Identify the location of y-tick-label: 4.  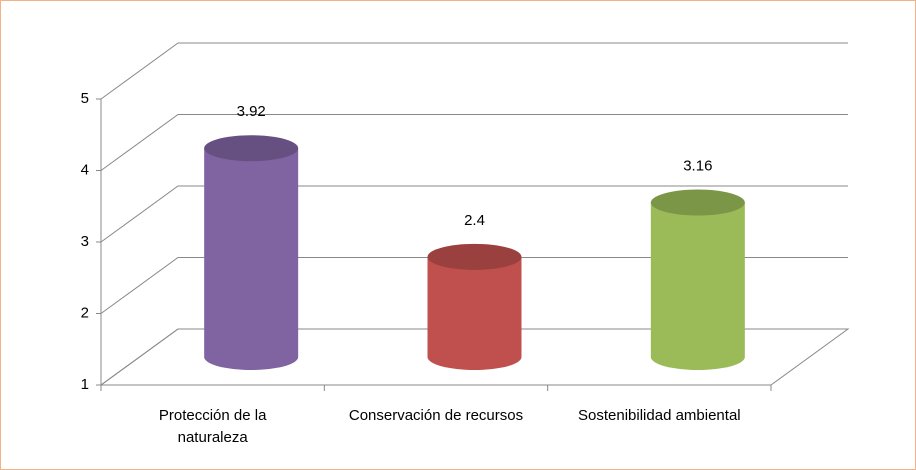
(85, 169).